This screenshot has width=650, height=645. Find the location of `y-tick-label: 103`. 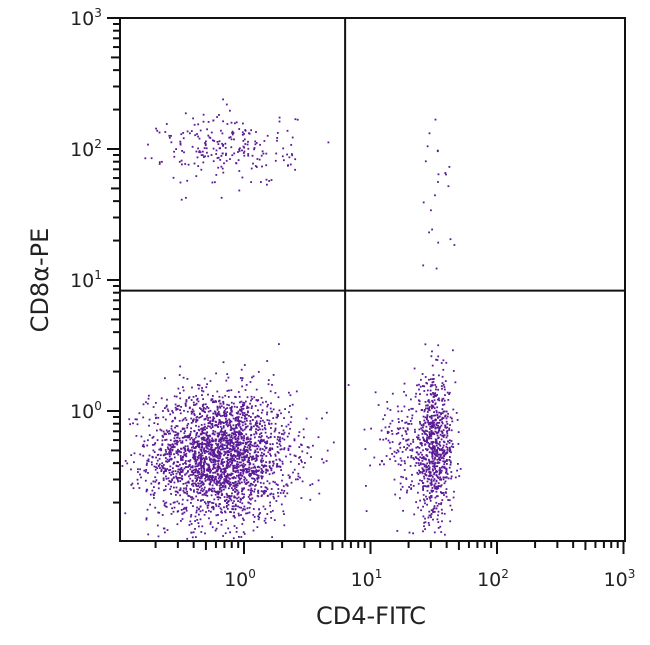

y-tick-label: 103 is located at coordinates (86, 18).